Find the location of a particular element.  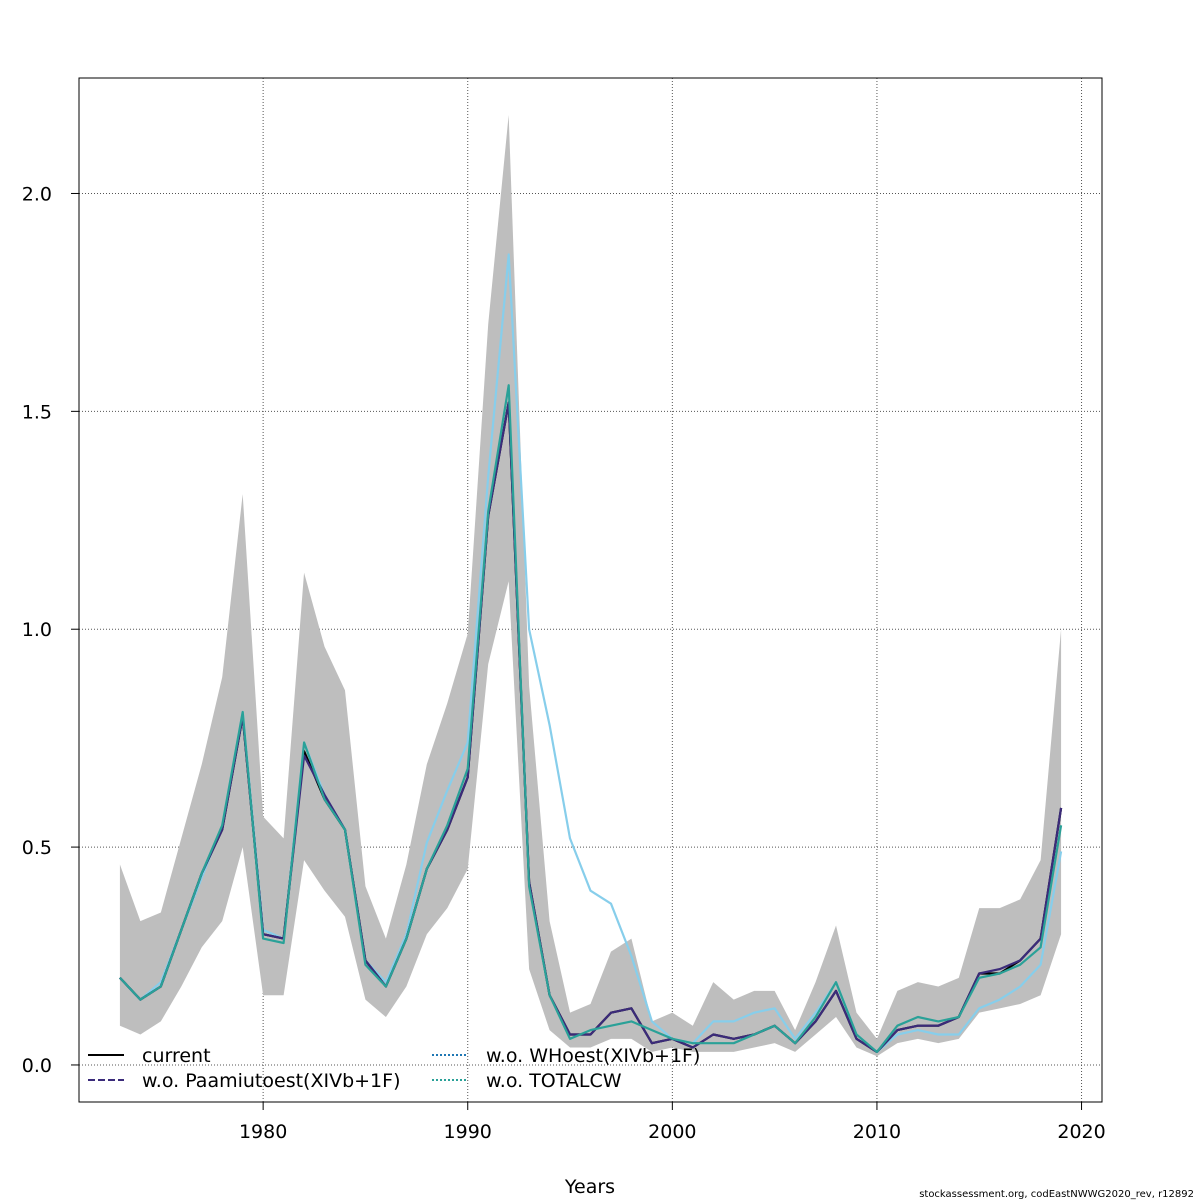

legend-label: w.o. WHoest(XIVb+1F) is located at coordinates (593, 1056).